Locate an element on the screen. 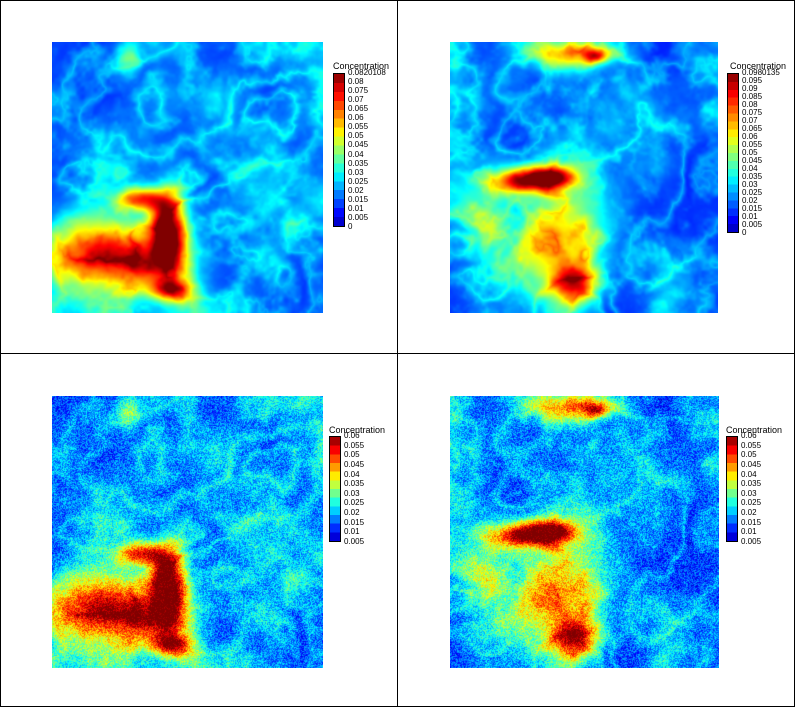 The height and width of the screenshot is (707, 795). colorbar-tick-label: 0.085 is located at coordinates (752, 96).